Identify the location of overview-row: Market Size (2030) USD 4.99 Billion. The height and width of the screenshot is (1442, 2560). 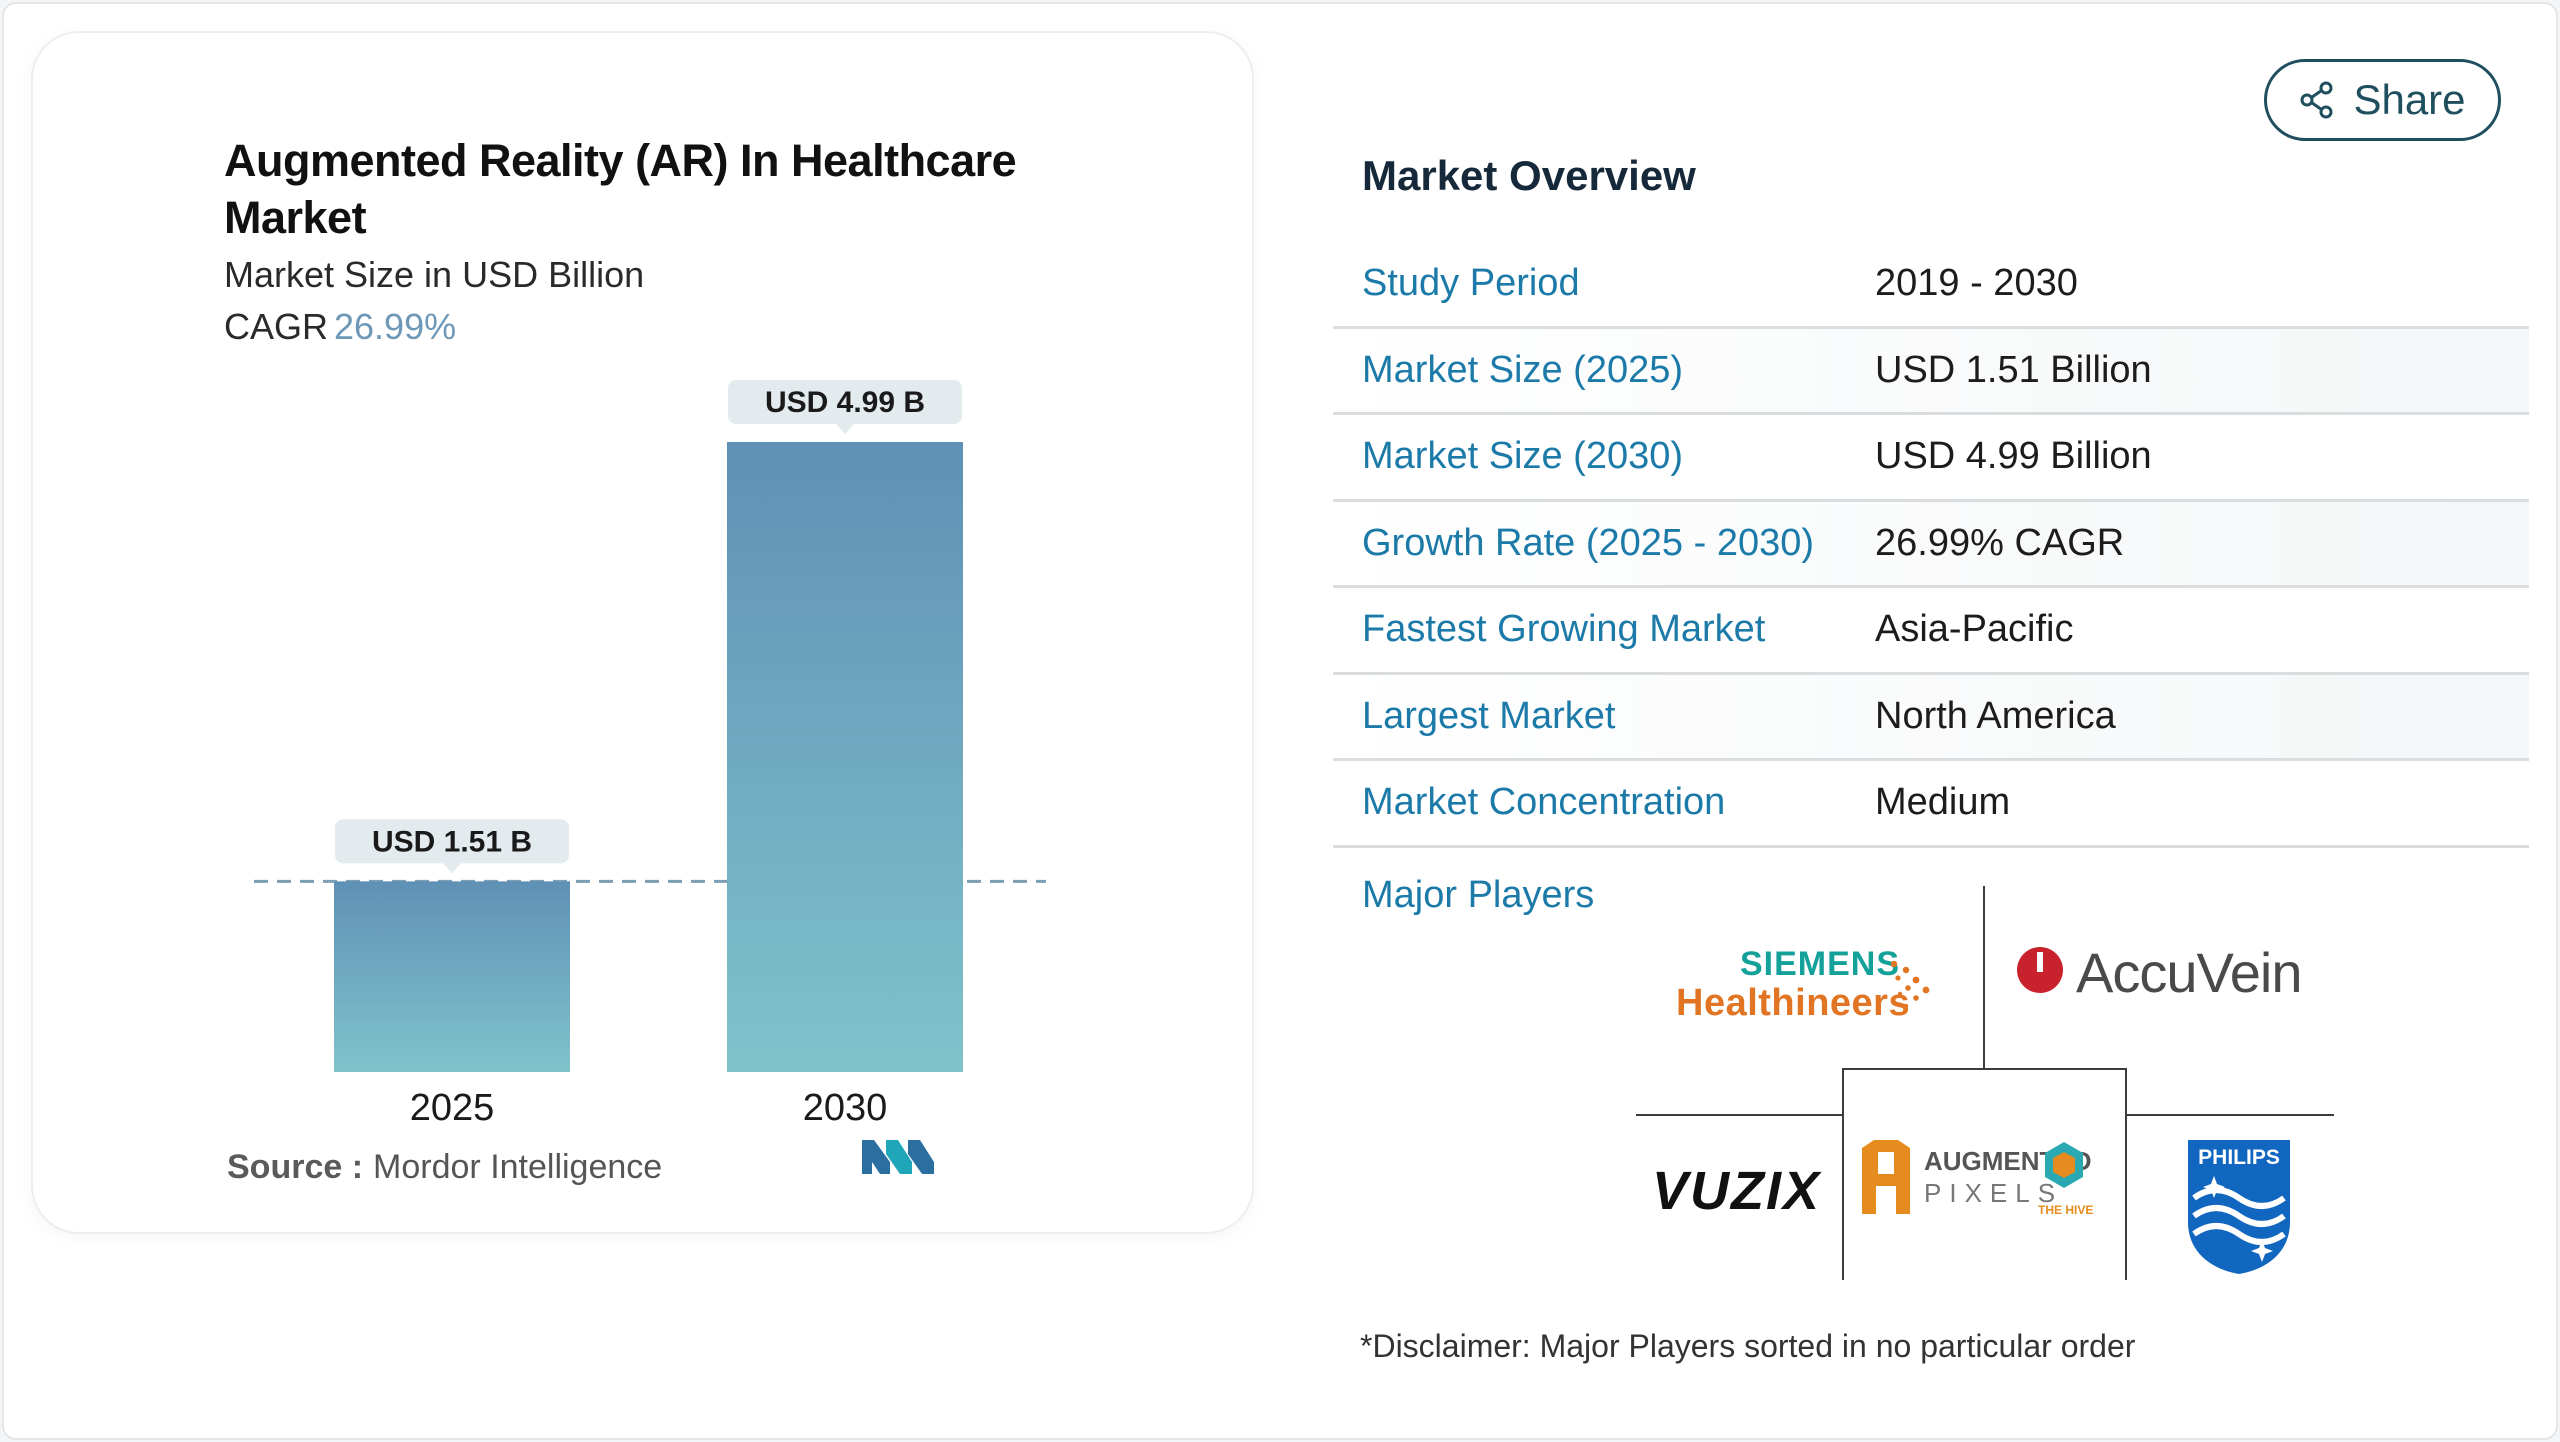
(1931, 458).